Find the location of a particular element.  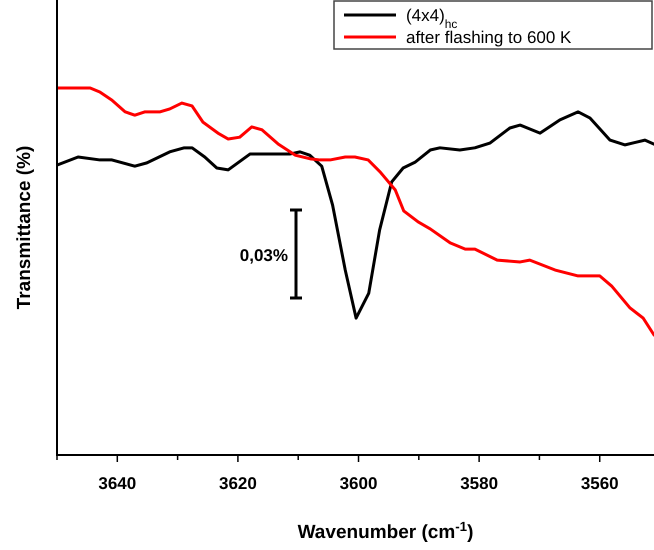

x-tick-label: 3580 is located at coordinates (479, 483).